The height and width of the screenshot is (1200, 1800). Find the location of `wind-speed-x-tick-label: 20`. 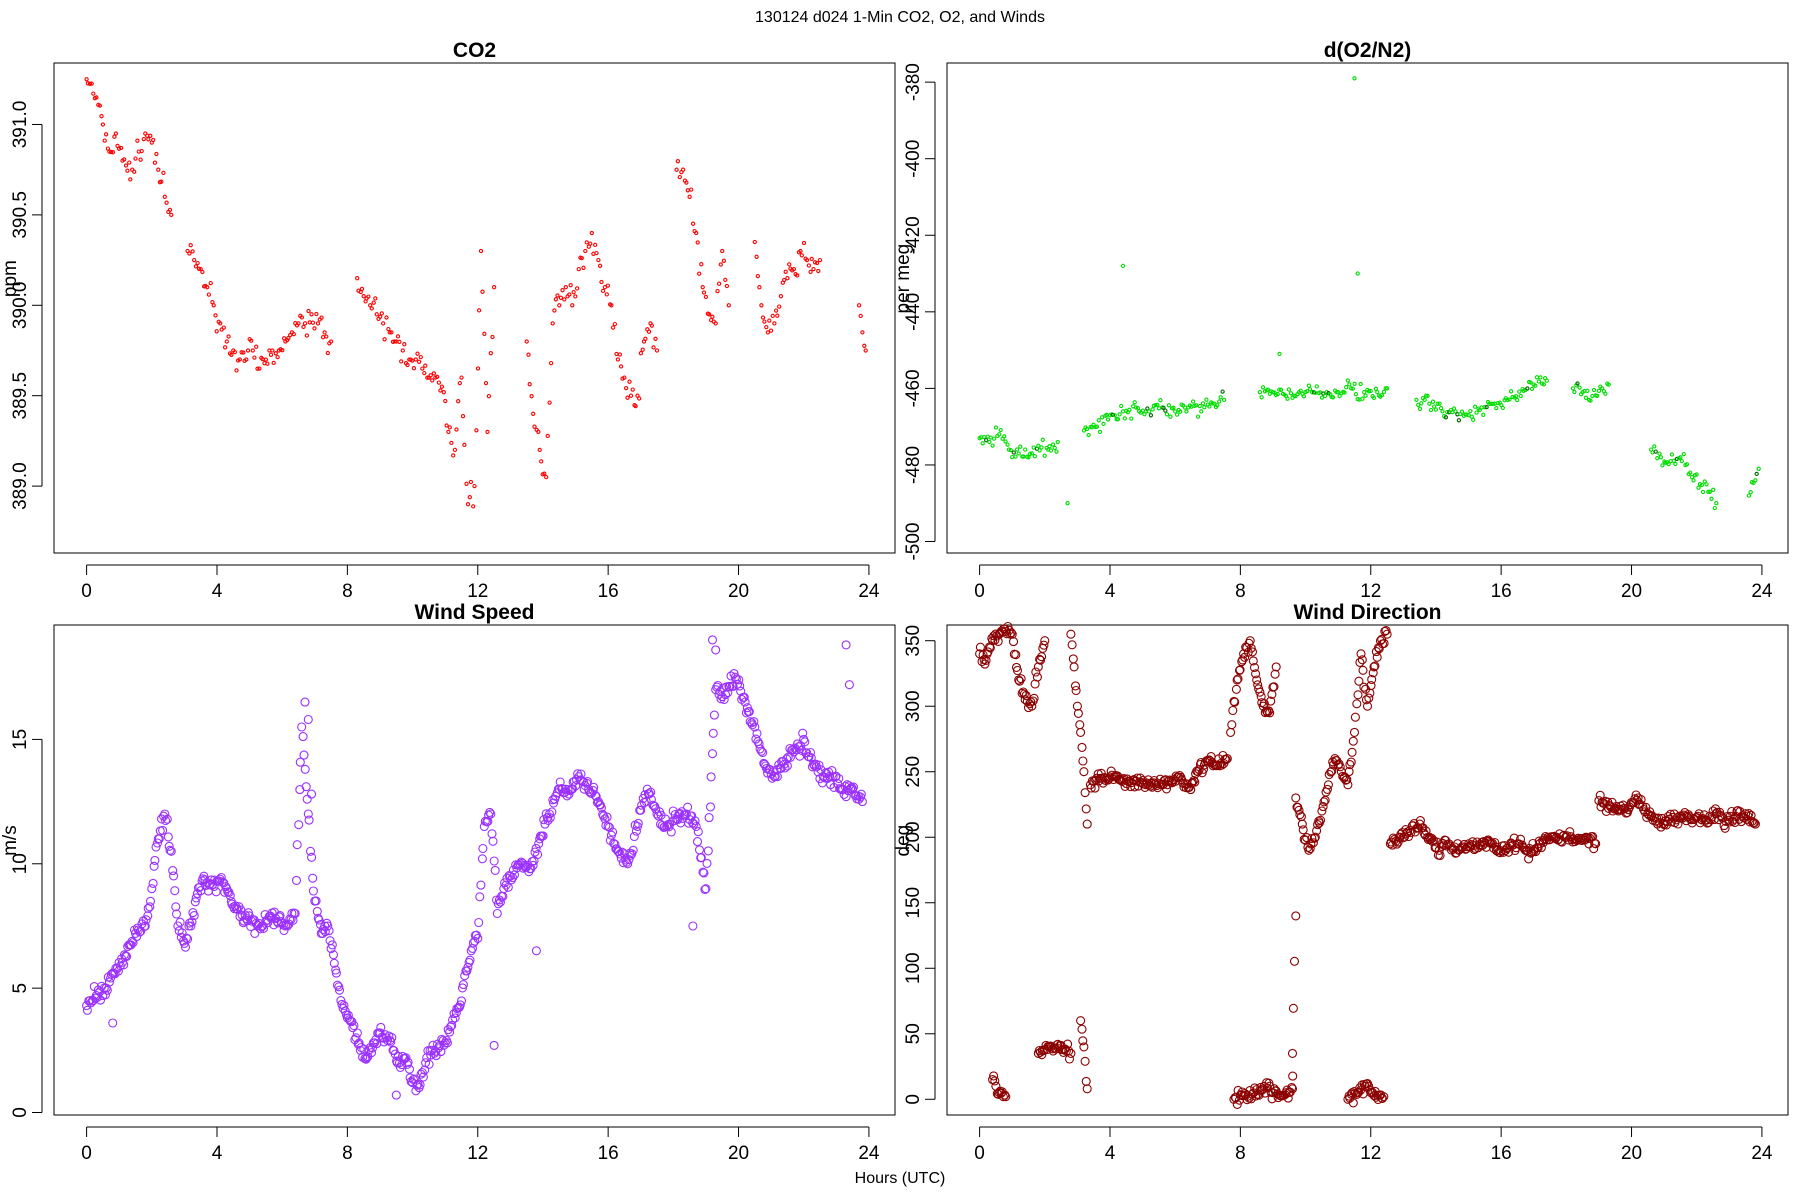

wind-speed-x-tick-label: 20 is located at coordinates (738, 1153).